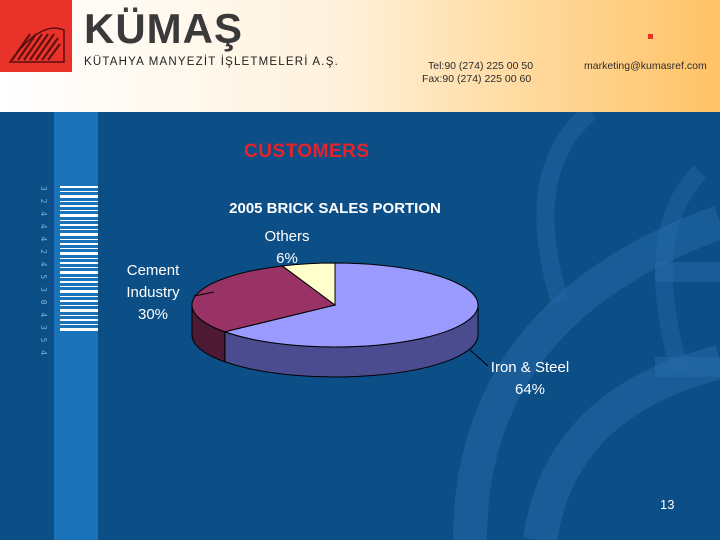  What do you see at coordinates (153, 292) in the screenshot?
I see `slice-label-1-1: Industry` at bounding box center [153, 292].